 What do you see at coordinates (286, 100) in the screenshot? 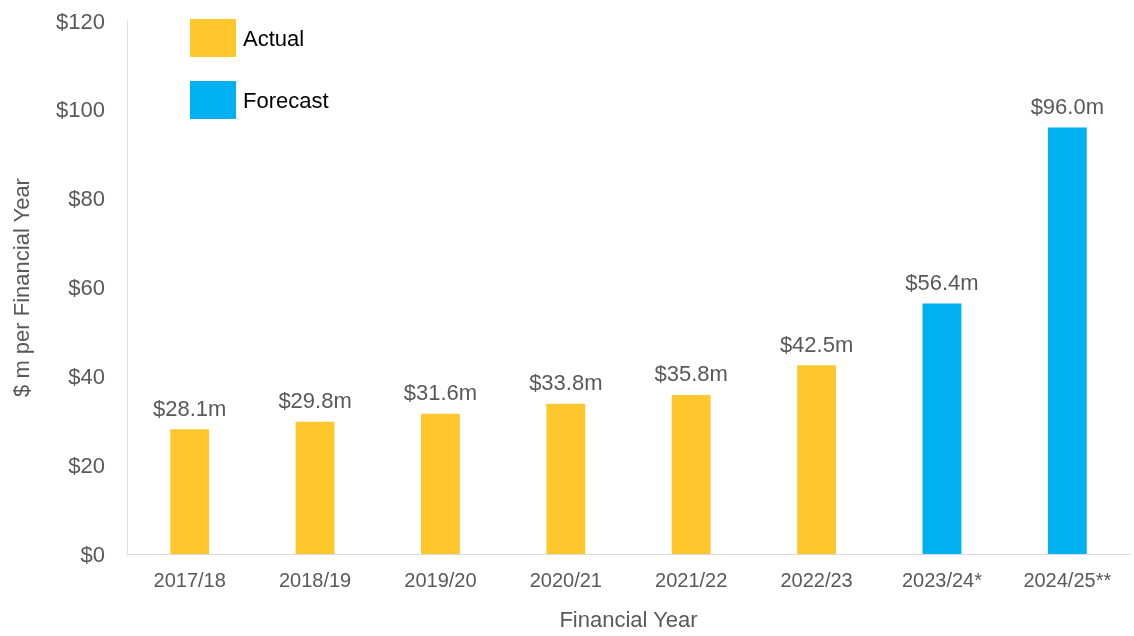
I see `legend-label: Forecast` at bounding box center [286, 100].